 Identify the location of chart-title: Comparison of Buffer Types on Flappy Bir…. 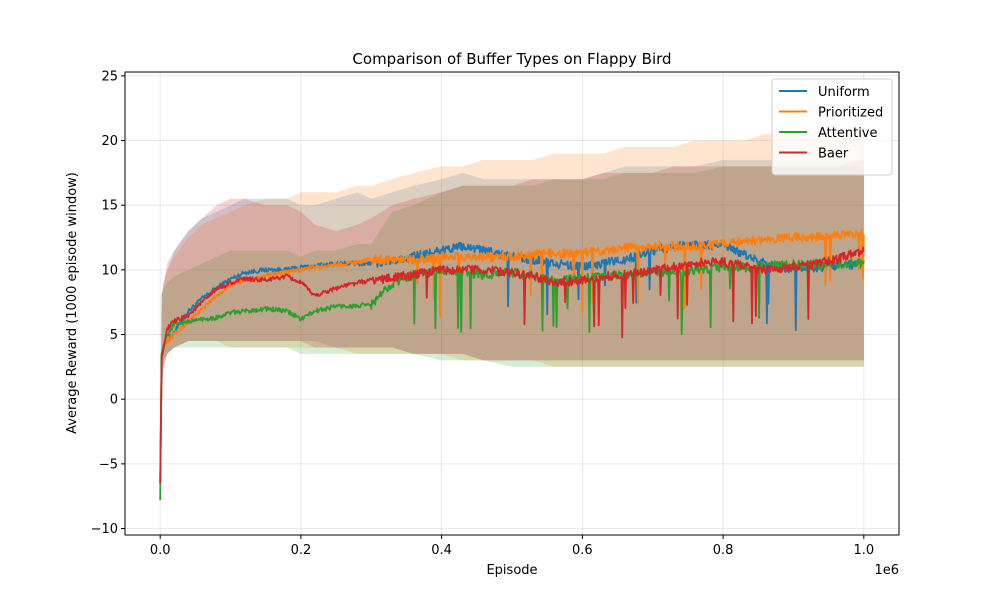
(511, 59).